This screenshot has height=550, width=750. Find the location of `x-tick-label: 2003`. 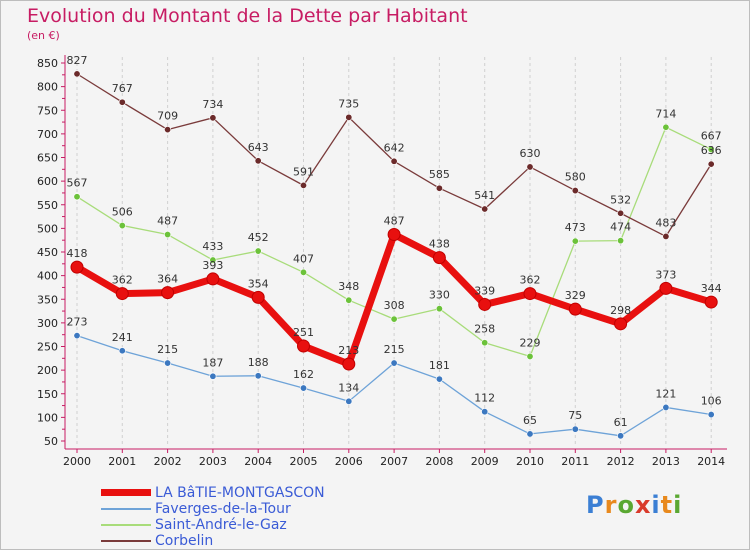

x-tick-label: 2003 is located at coordinates (213, 461).